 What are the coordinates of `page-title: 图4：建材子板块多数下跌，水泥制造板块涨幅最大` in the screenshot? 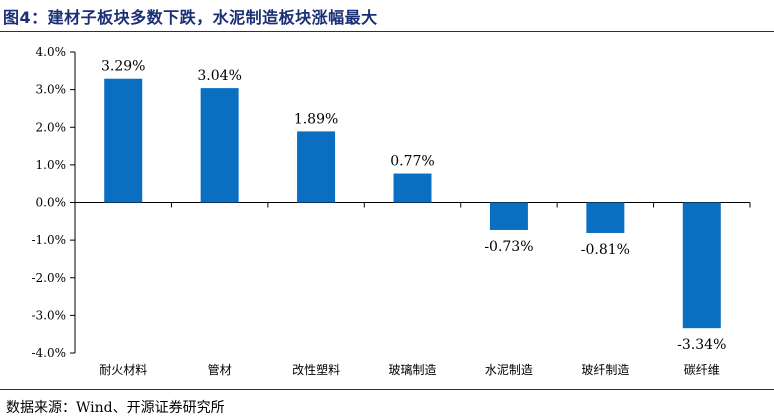 It's located at (190, 17).